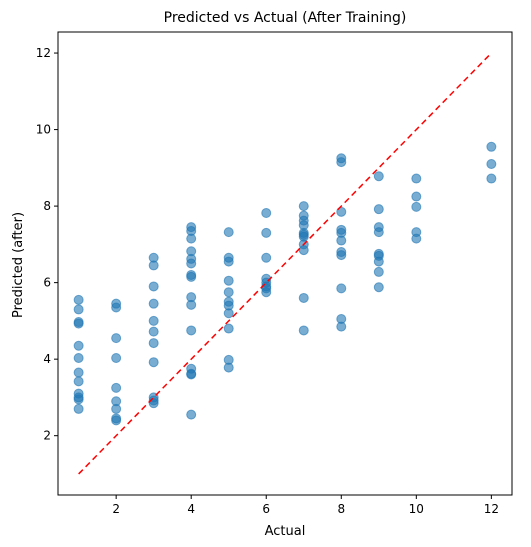 This screenshot has width=531, height=547. I want to click on y-tick-label: 2, so click(47, 436).